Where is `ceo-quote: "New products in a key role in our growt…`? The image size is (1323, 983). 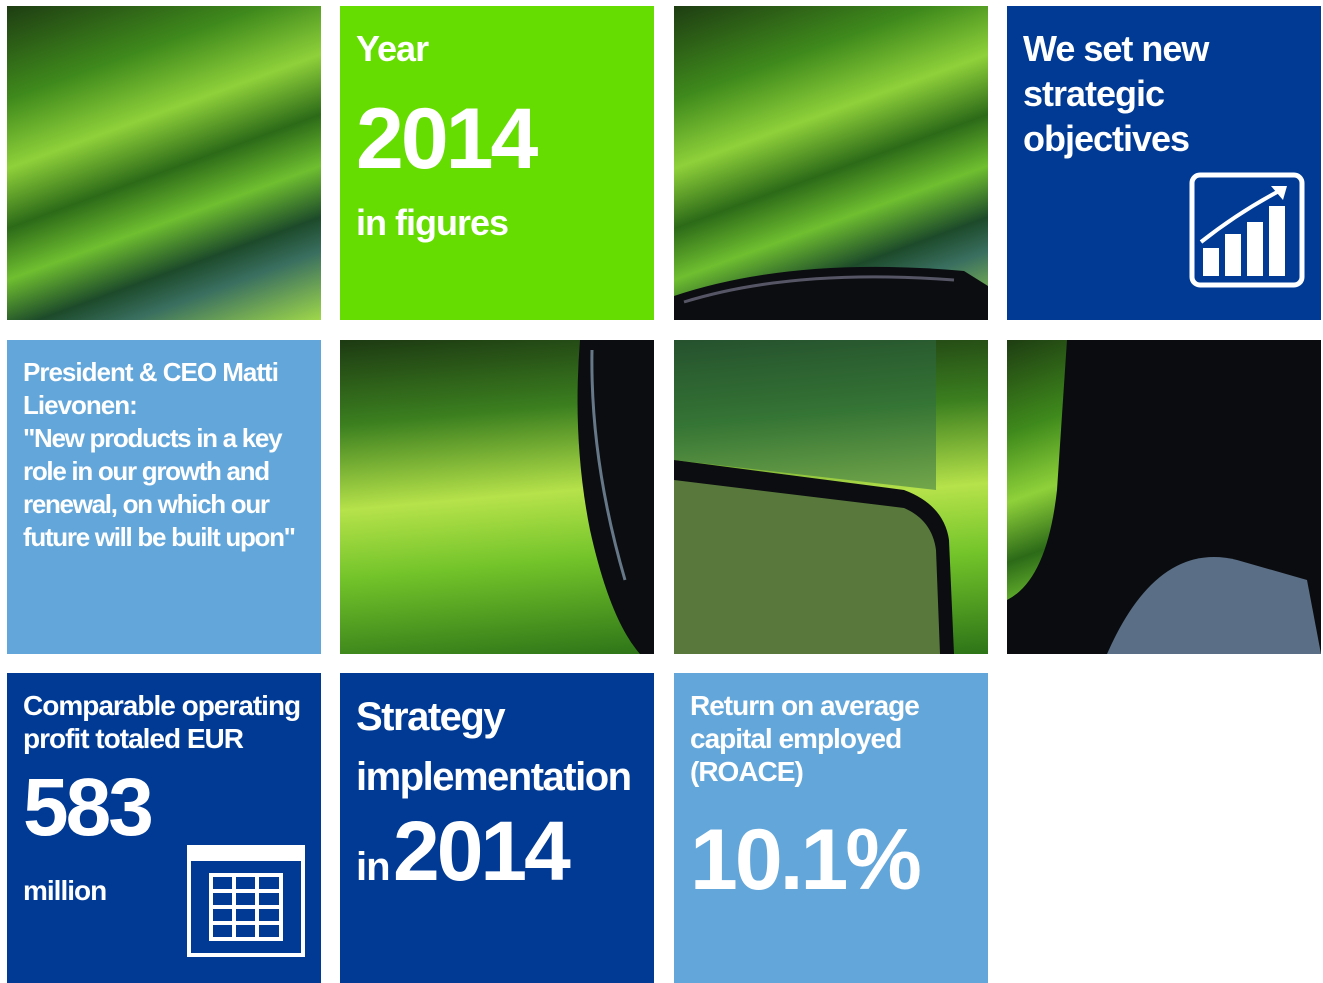
ceo-quote: "New products in a key role in our growt… is located at coordinates (159, 487).